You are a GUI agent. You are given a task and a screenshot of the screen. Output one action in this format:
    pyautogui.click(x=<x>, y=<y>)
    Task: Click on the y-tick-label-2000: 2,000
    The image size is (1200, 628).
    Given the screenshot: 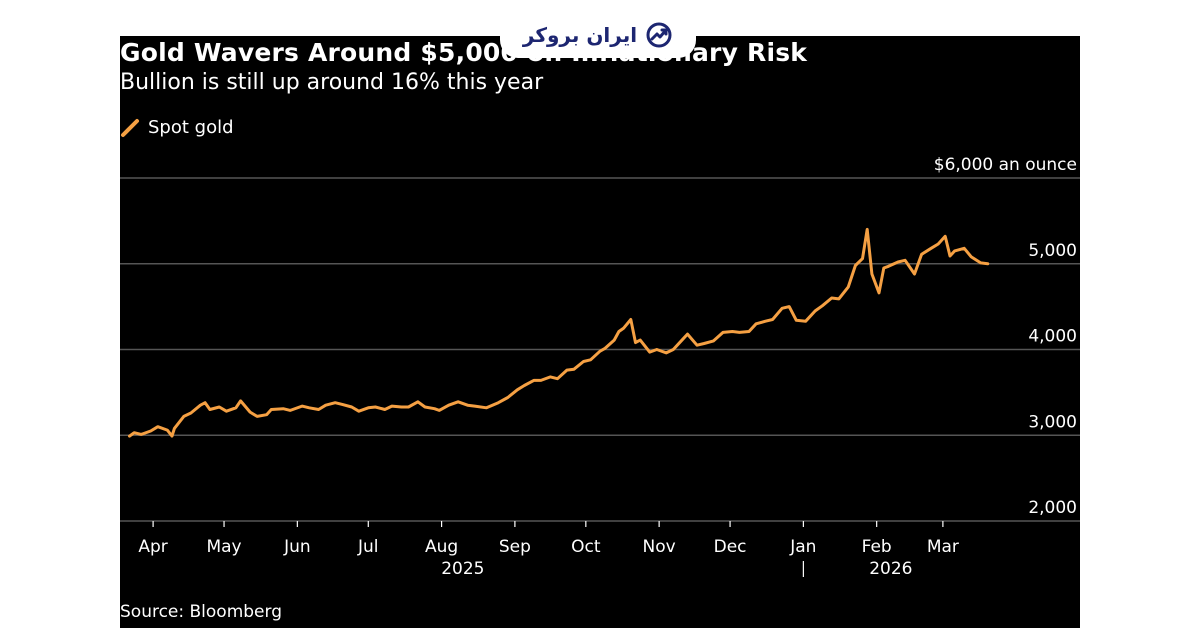 What is the action you would take?
    pyautogui.click(x=1052, y=508)
    